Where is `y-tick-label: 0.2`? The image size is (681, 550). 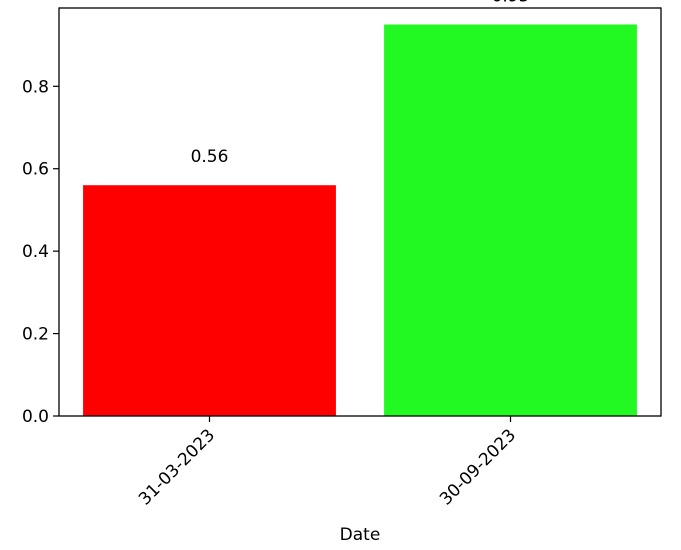 y-tick-label: 0.2 is located at coordinates (35, 335).